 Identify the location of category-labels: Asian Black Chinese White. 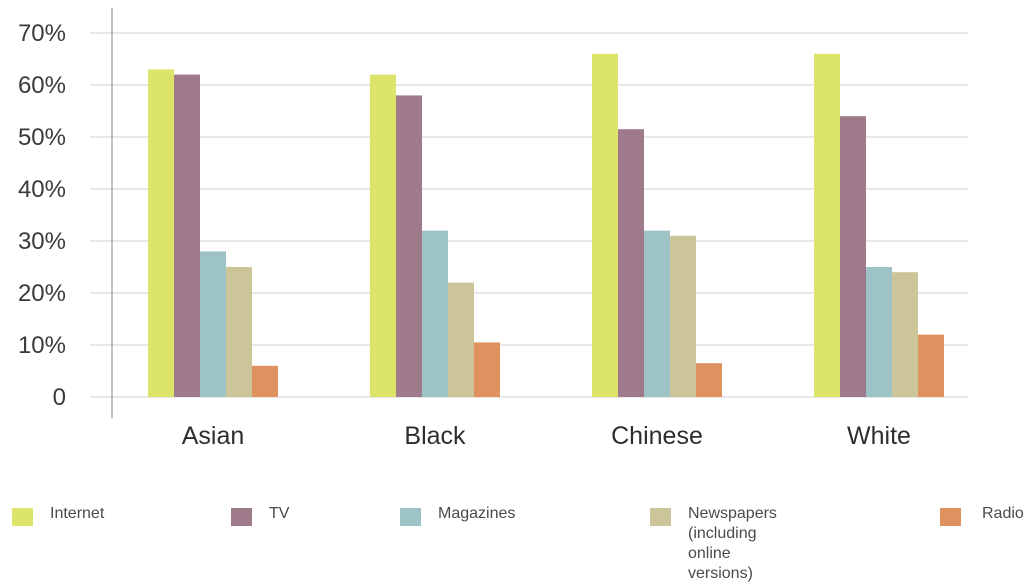
(546, 436).